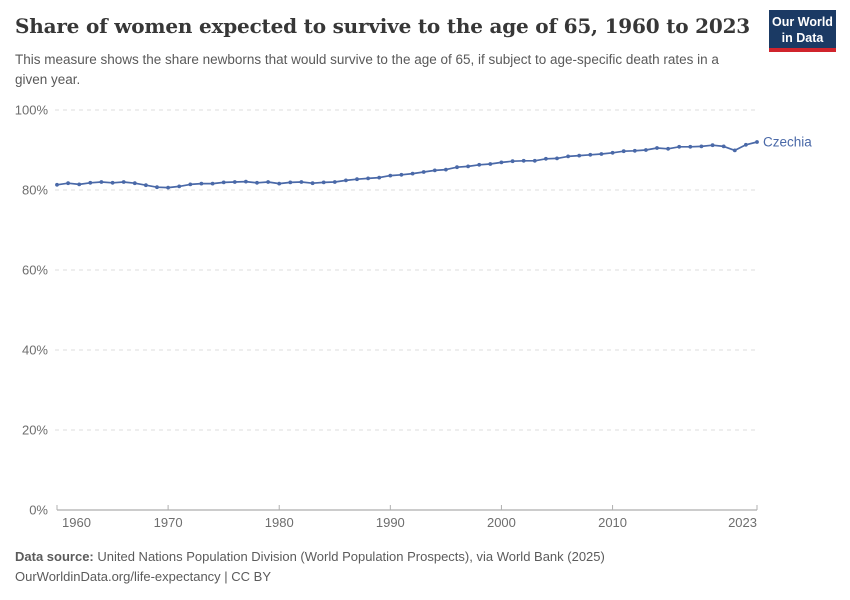 This screenshot has height=600, width=850. I want to click on data-source-label: Data source:, so click(54, 556).